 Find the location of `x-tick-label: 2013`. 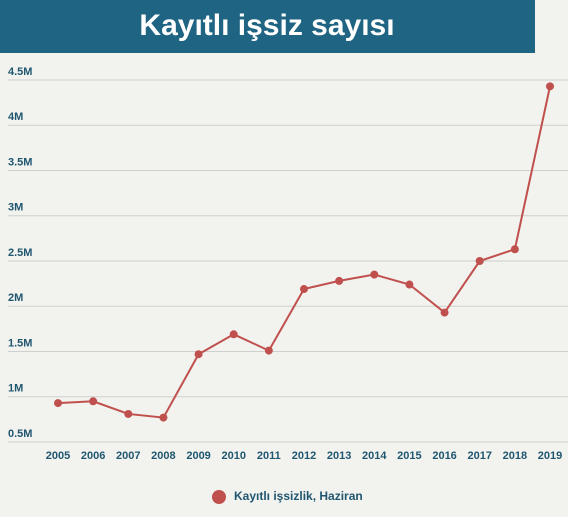

x-tick-label: 2013 is located at coordinates (339, 456).